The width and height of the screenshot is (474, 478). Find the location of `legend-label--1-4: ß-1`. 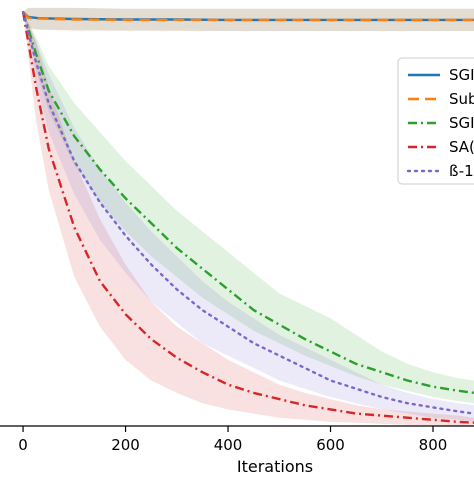

legend-label--1-4: ß-1 is located at coordinates (461, 171).